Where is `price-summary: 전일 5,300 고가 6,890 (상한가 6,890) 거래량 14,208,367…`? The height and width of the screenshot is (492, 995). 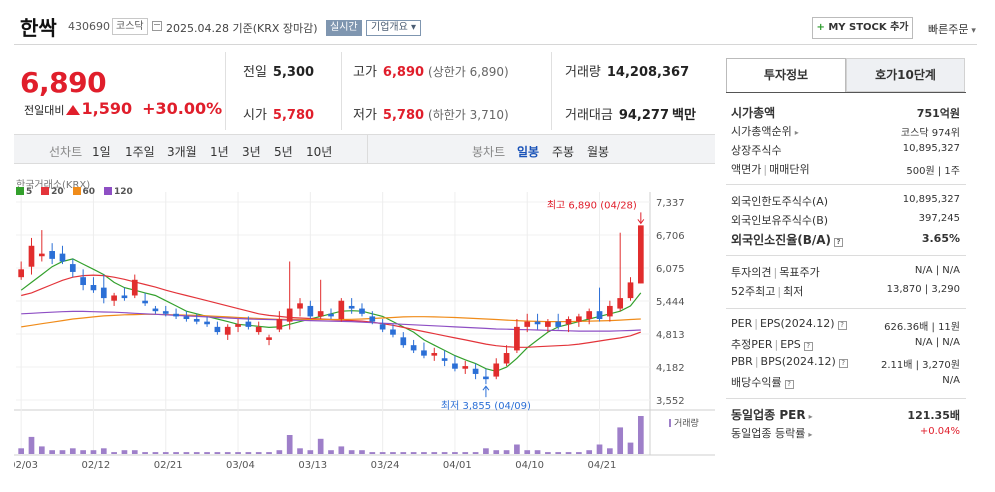
price-summary: 전일 5,300 고가 6,890 (상한가 6,890) 거래량 14,208,367… is located at coordinates (470, 90).